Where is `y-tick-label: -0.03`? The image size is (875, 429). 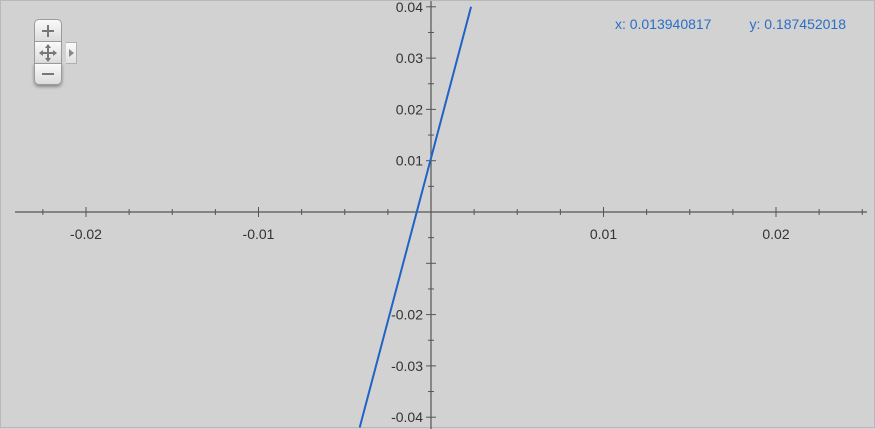 y-tick-label: -0.03 is located at coordinates (407, 366).